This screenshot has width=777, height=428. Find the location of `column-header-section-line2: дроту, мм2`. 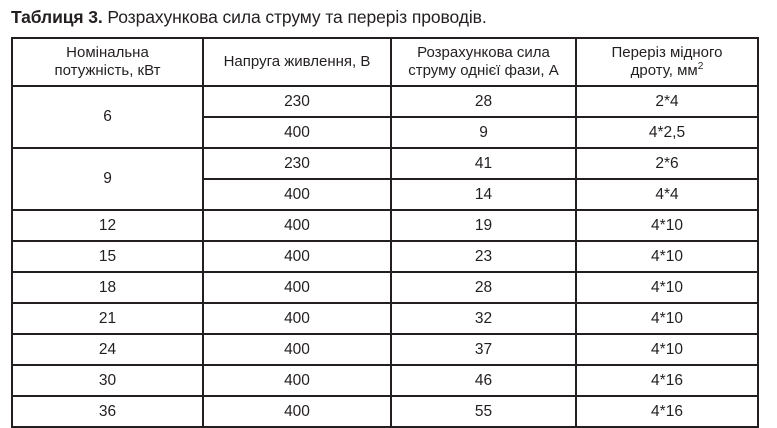

column-header-section-line2: дроту, мм2 is located at coordinates (667, 70).